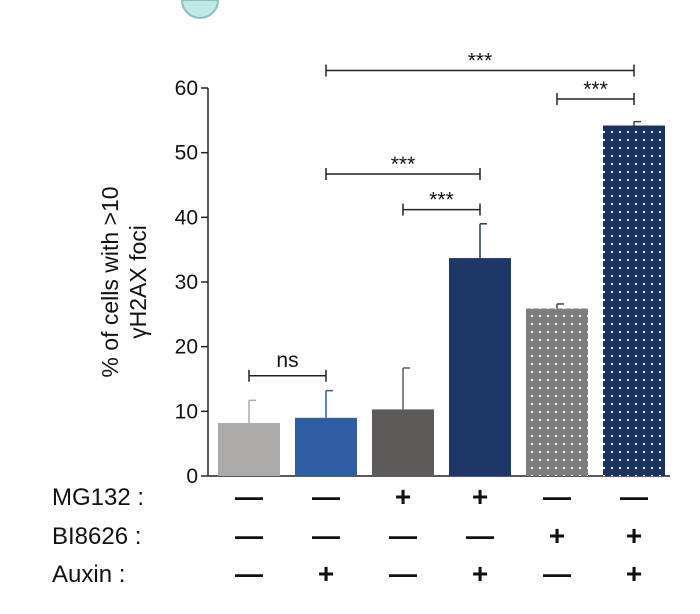  Describe the element at coordinates (186, 217) in the screenshot. I see `y-tick-label: 40` at that location.